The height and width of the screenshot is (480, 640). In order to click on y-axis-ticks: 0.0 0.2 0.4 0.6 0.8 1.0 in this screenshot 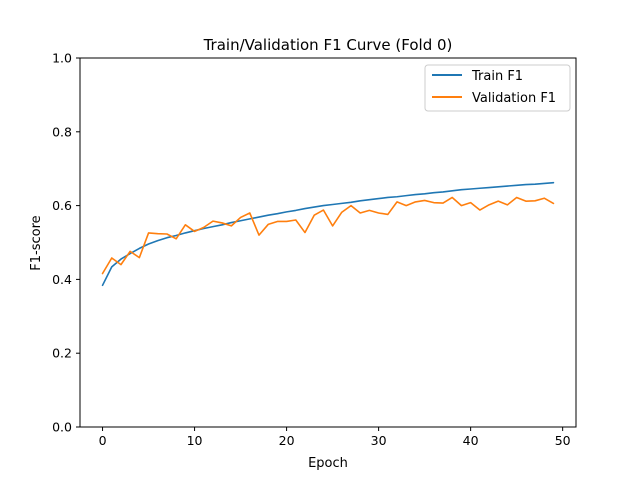, I will do `click(66, 243)`.